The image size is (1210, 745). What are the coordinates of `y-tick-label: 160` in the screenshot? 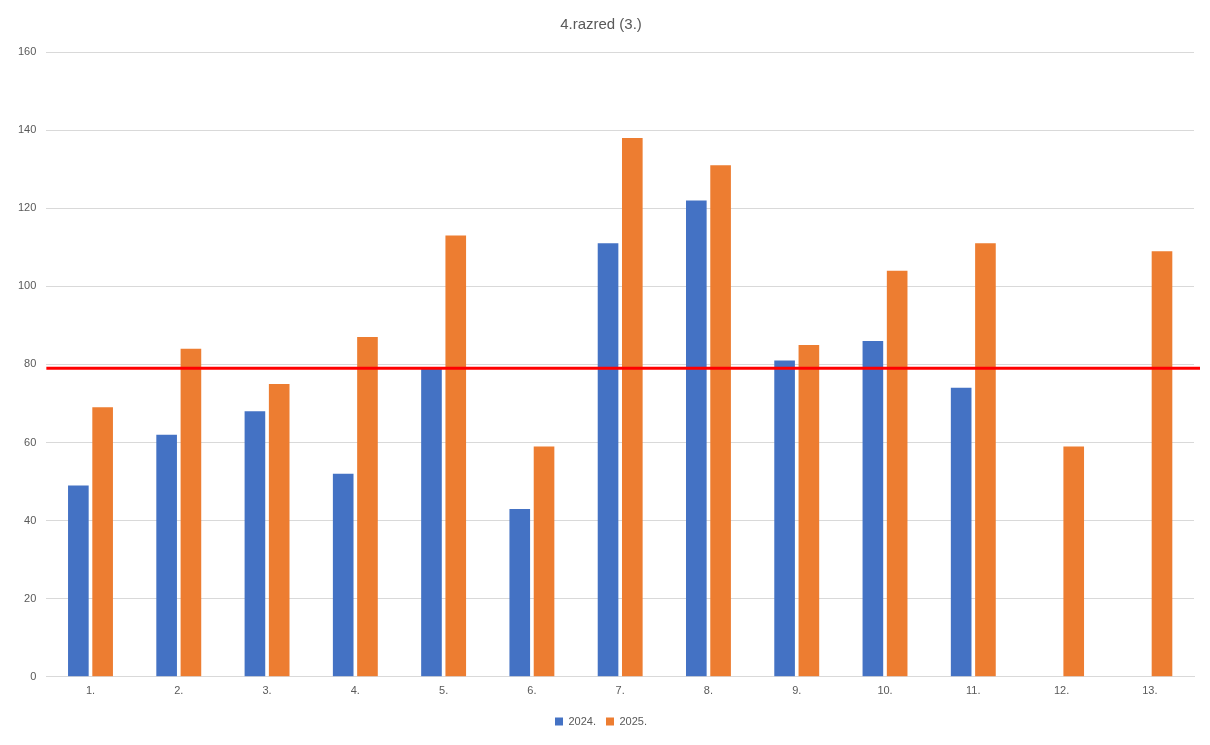 It's located at (27, 51).